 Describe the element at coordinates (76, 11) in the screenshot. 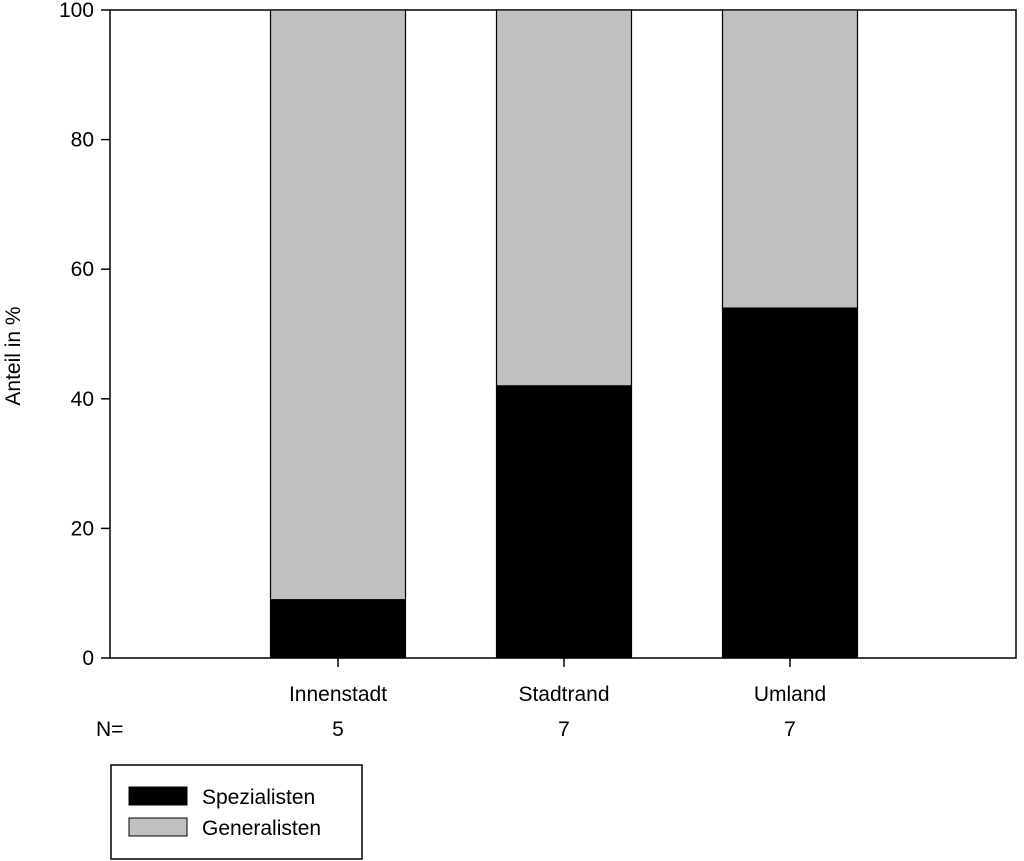

I see `y-tick-label: 100` at that location.